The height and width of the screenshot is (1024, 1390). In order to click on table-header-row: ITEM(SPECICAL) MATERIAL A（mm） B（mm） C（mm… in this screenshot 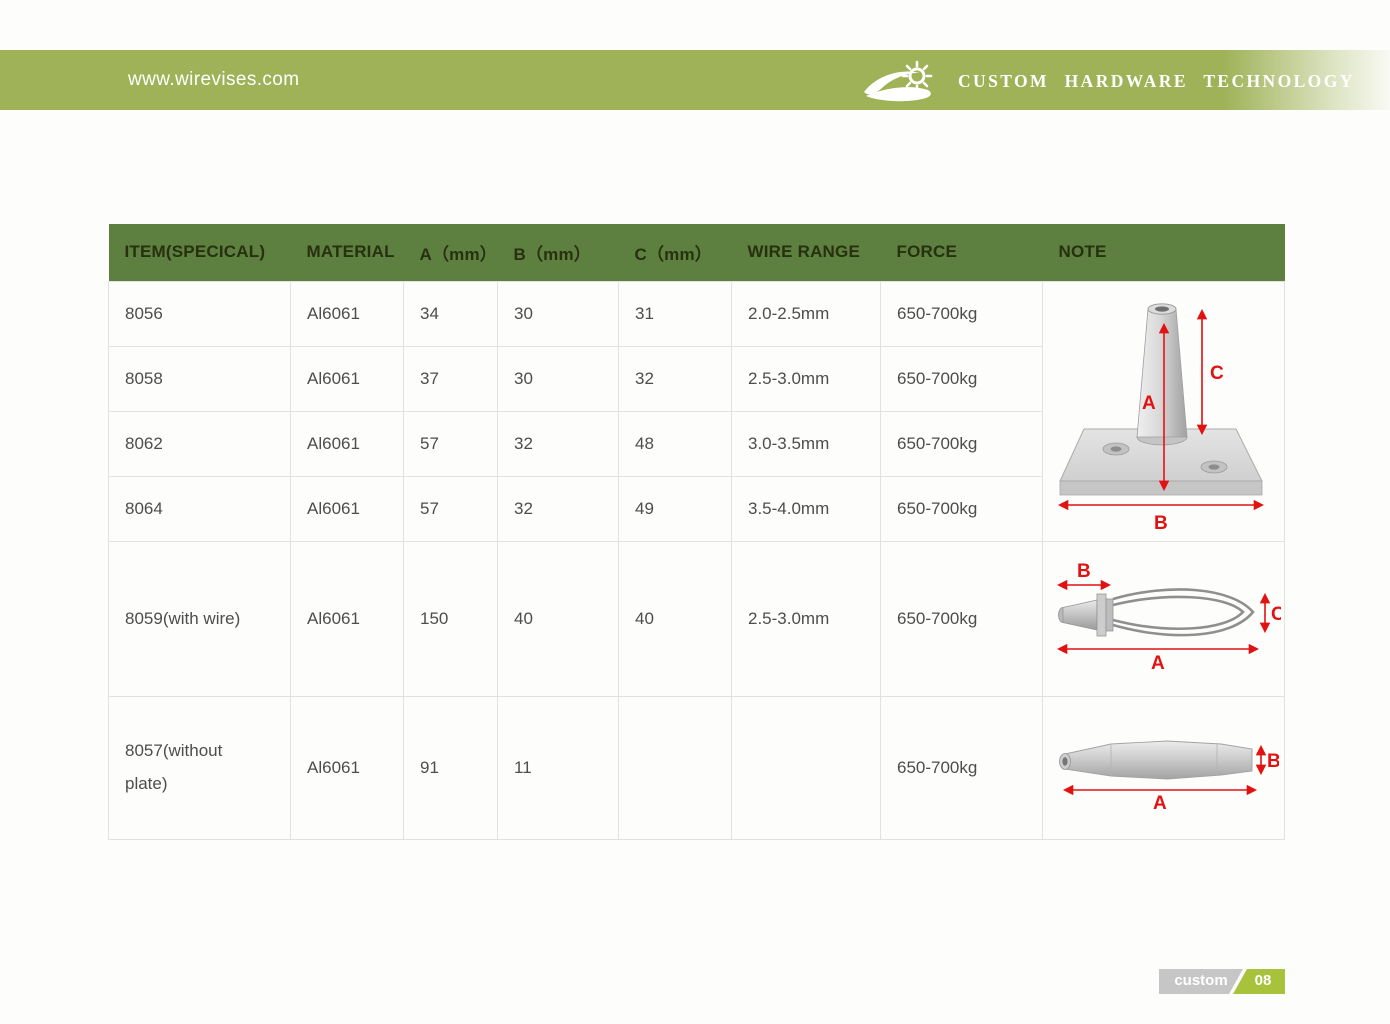, I will do `click(696, 252)`.